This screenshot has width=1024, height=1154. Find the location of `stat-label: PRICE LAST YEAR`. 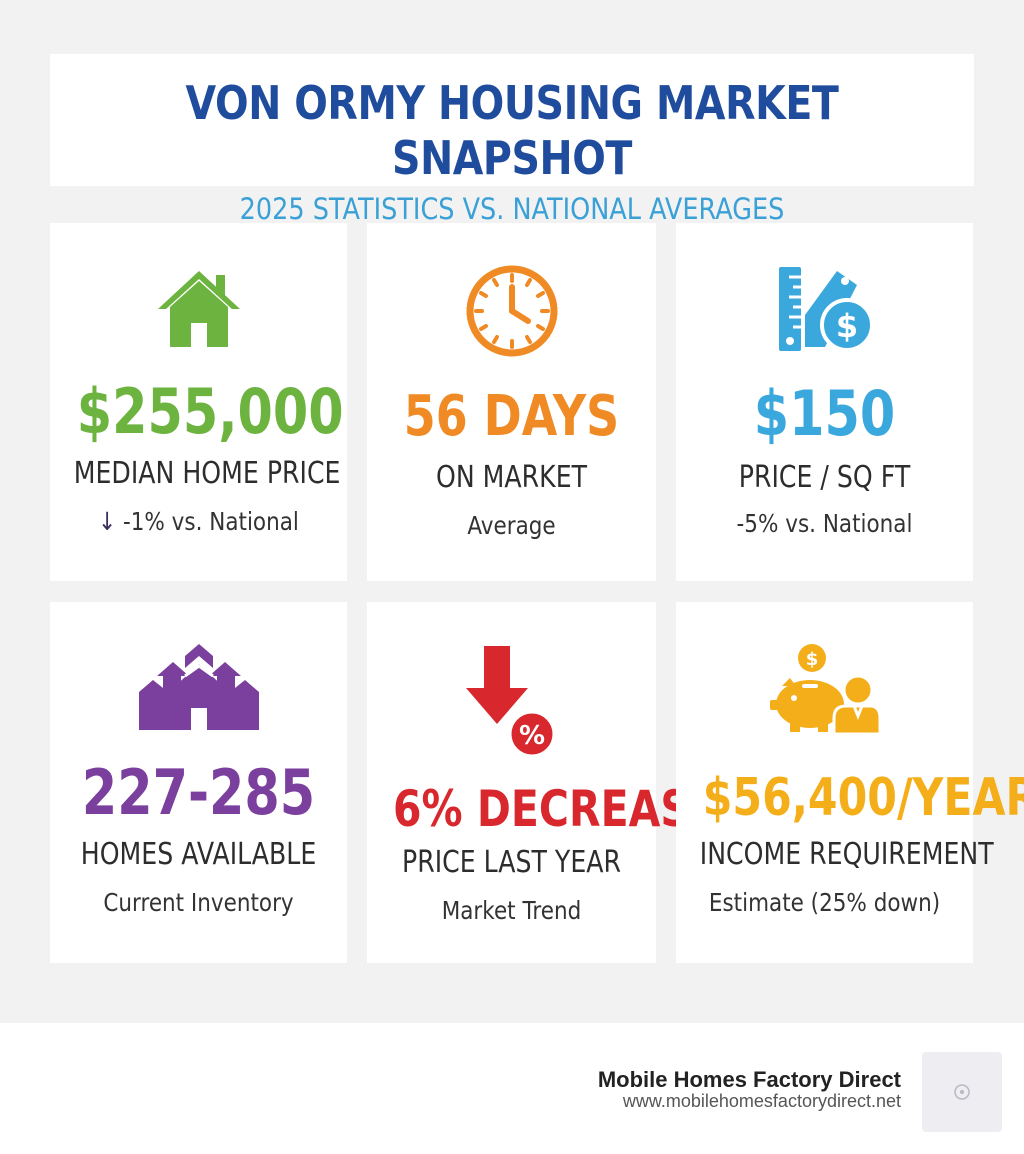

stat-label: PRICE LAST YEAR is located at coordinates (511, 862).